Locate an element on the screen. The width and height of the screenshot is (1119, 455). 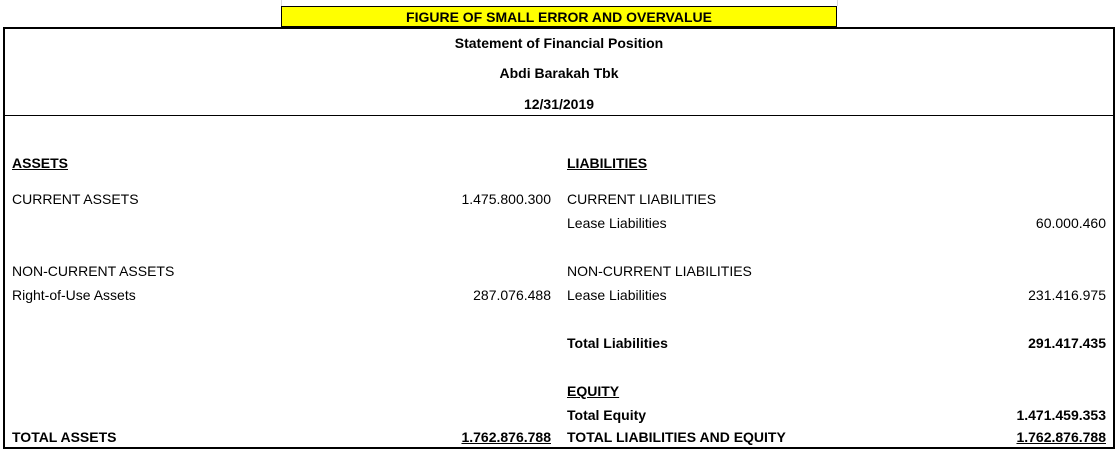
assets-heading: ASSETS is located at coordinates (40, 163).